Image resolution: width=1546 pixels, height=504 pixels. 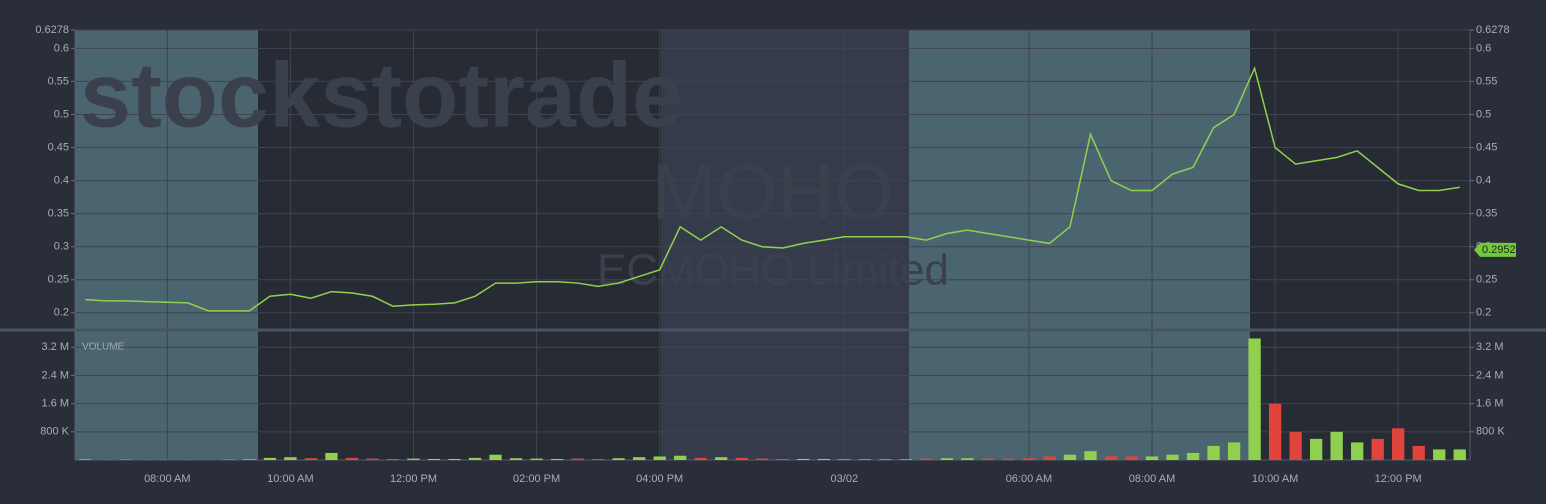 I want to click on volume-label: VOLUME, so click(x=103, y=347).